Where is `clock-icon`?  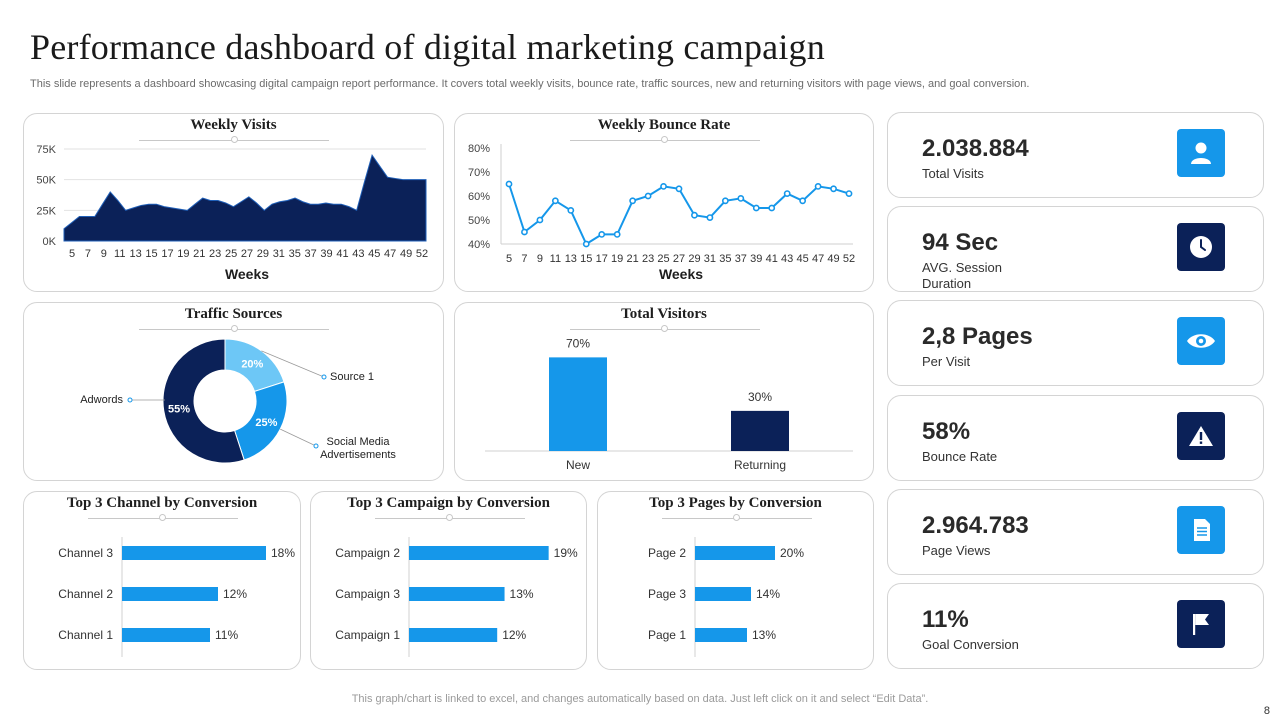
clock-icon is located at coordinates (1201, 247).